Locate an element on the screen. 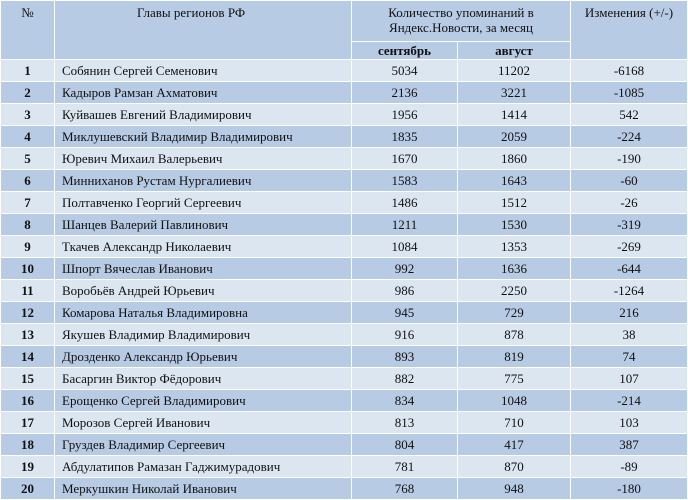 The image size is (688, 500). row-change: -26 is located at coordinates (629, 202).